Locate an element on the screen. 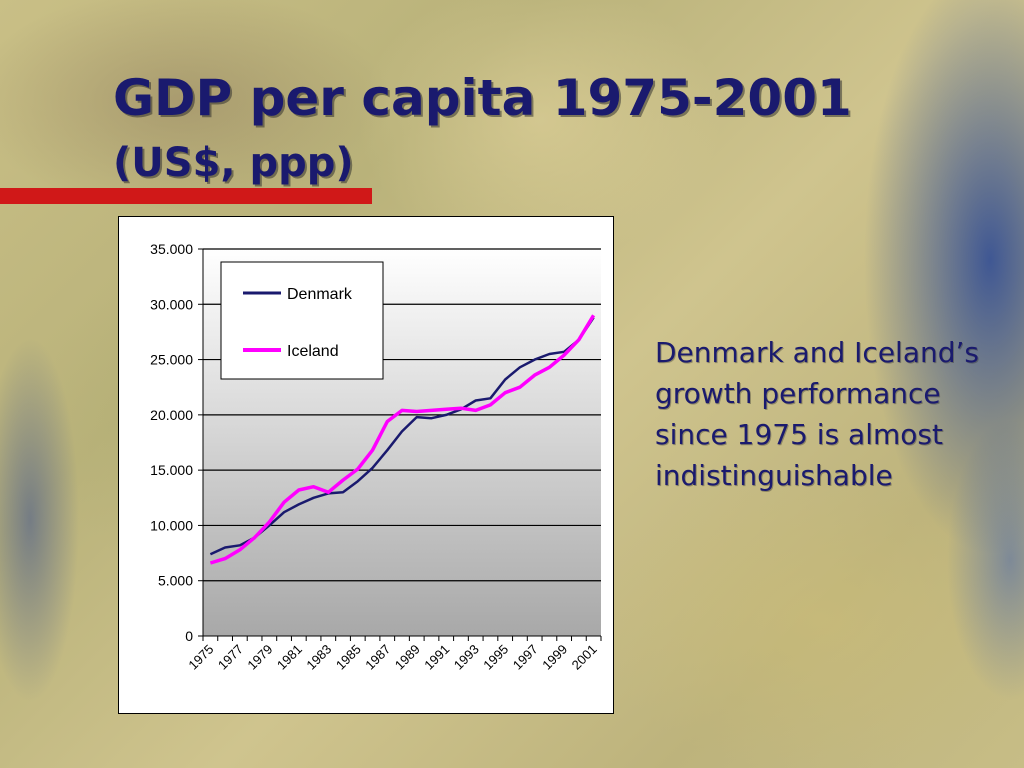 The height and width of the screenshot is (768, 1024). x-tick-label: 1983 is located at coordinates (318, 657).